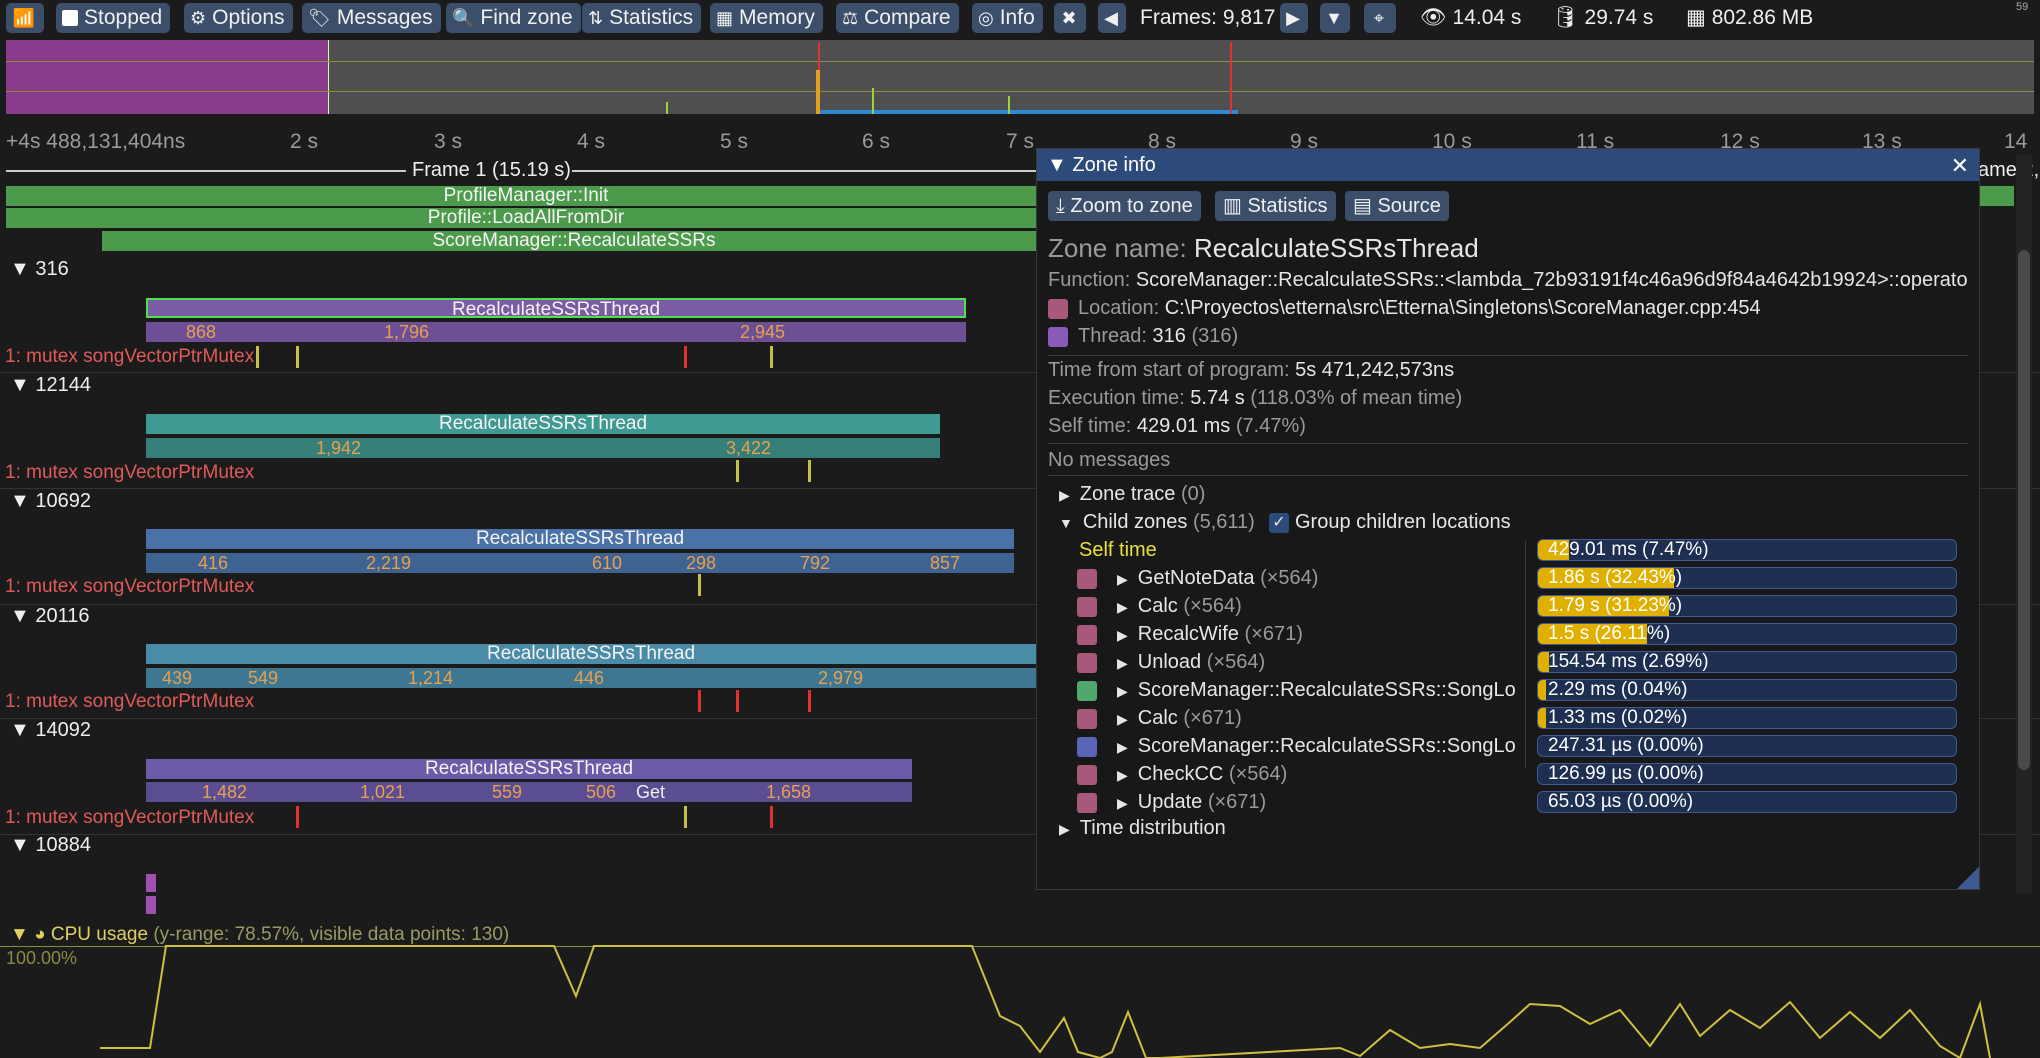 Image resolution: width=2040 pixels, height=1058 pixels. I want to click on child-zones-strip: 439 549 1,214 446 2,979, so click(591, 678).